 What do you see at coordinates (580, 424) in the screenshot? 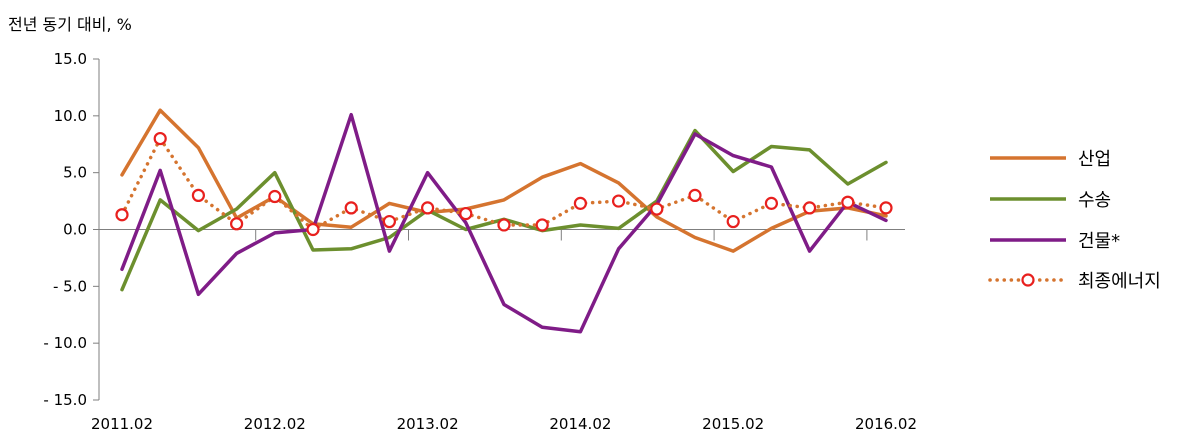
I see `x-tick-label: 2014.02` at bounding box center [580, 424].